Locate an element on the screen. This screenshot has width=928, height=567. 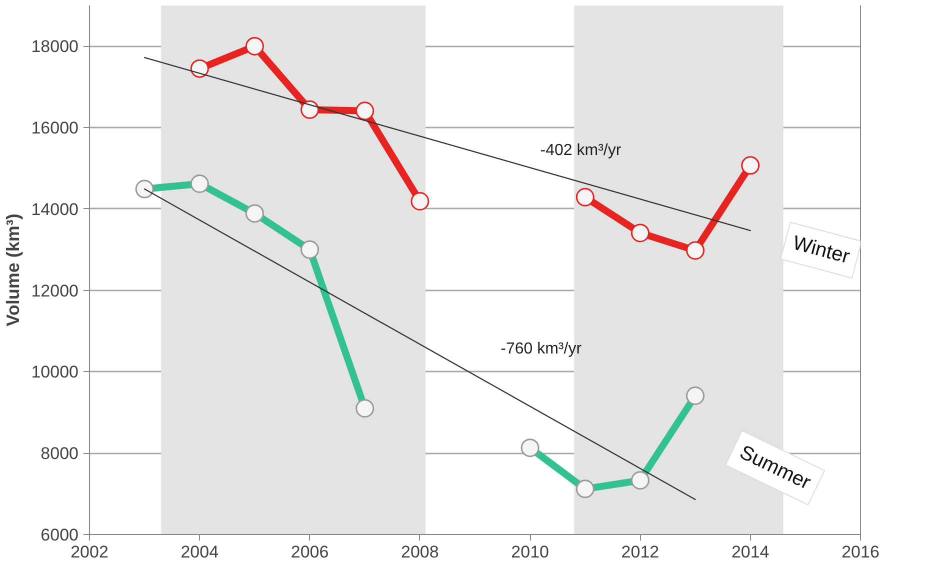
x-tick-label: 2004 is located at coordinates (199, 552).